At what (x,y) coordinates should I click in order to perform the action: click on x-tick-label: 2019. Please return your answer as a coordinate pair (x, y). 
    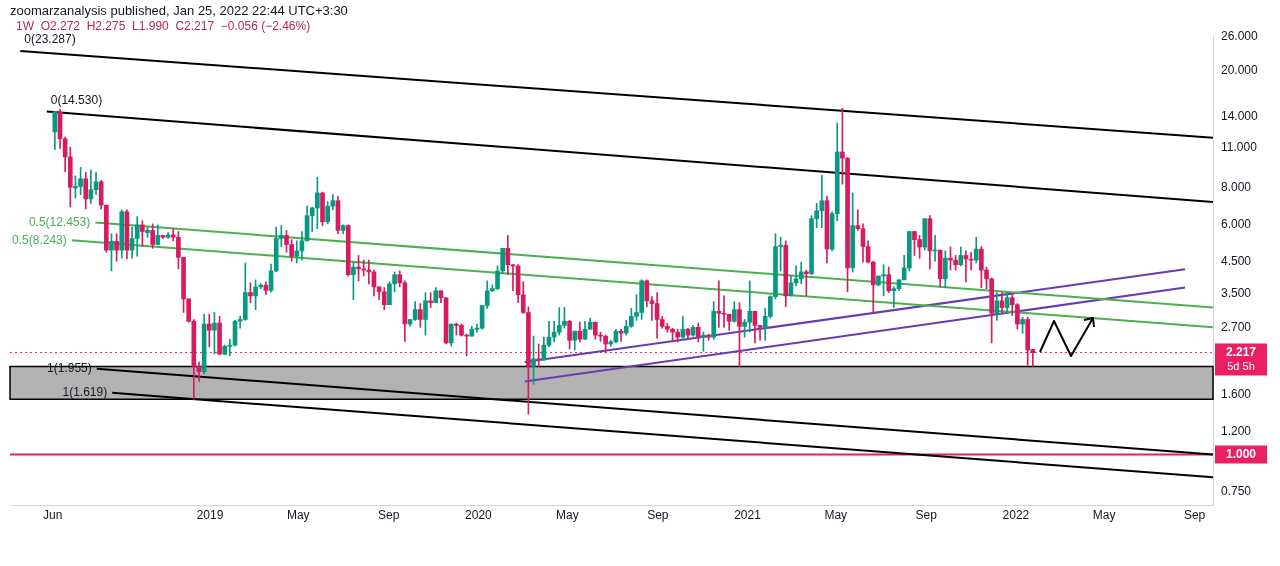
    Looking at the image, I should click on (210, 514).